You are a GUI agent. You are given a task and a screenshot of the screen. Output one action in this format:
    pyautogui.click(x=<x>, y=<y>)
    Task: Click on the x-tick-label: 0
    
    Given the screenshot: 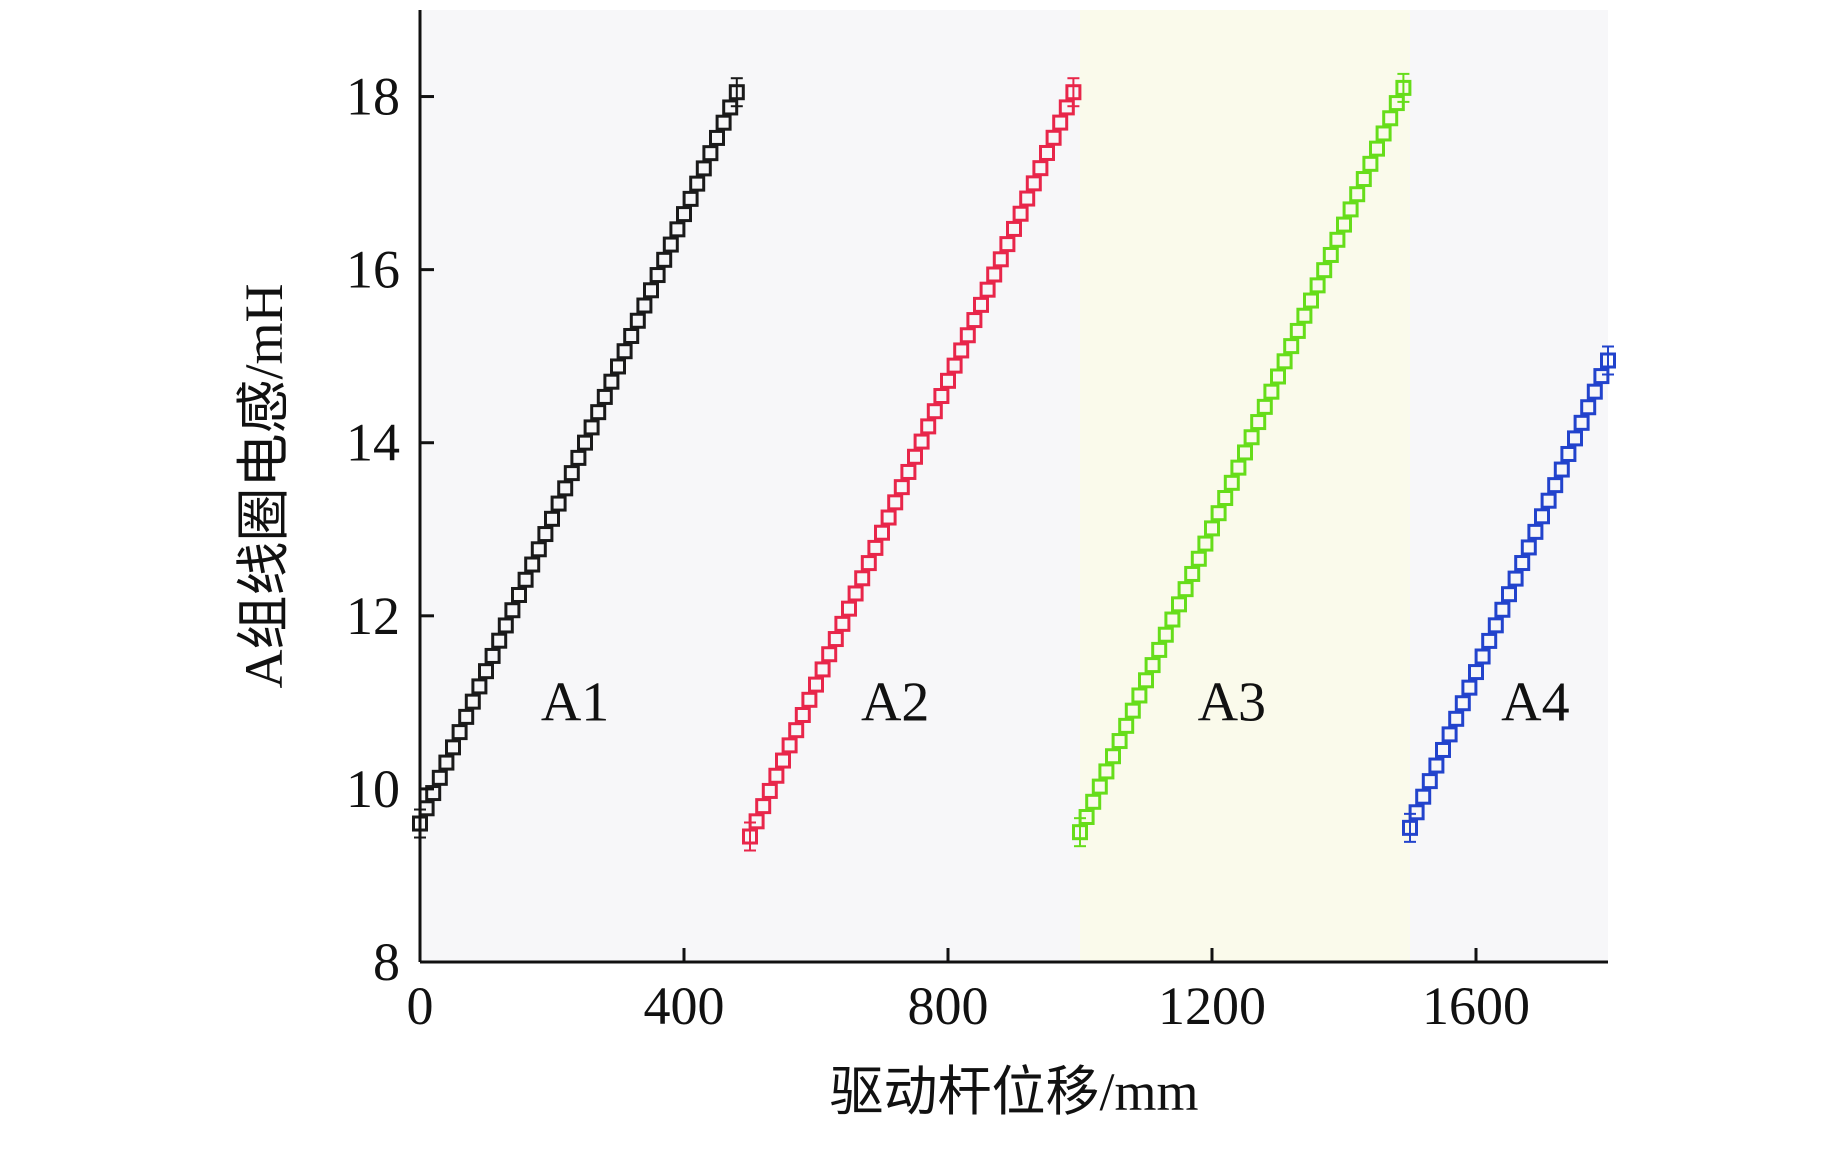 What is the action you would take?
    pyautogui.click(x=420, y=1006)
    